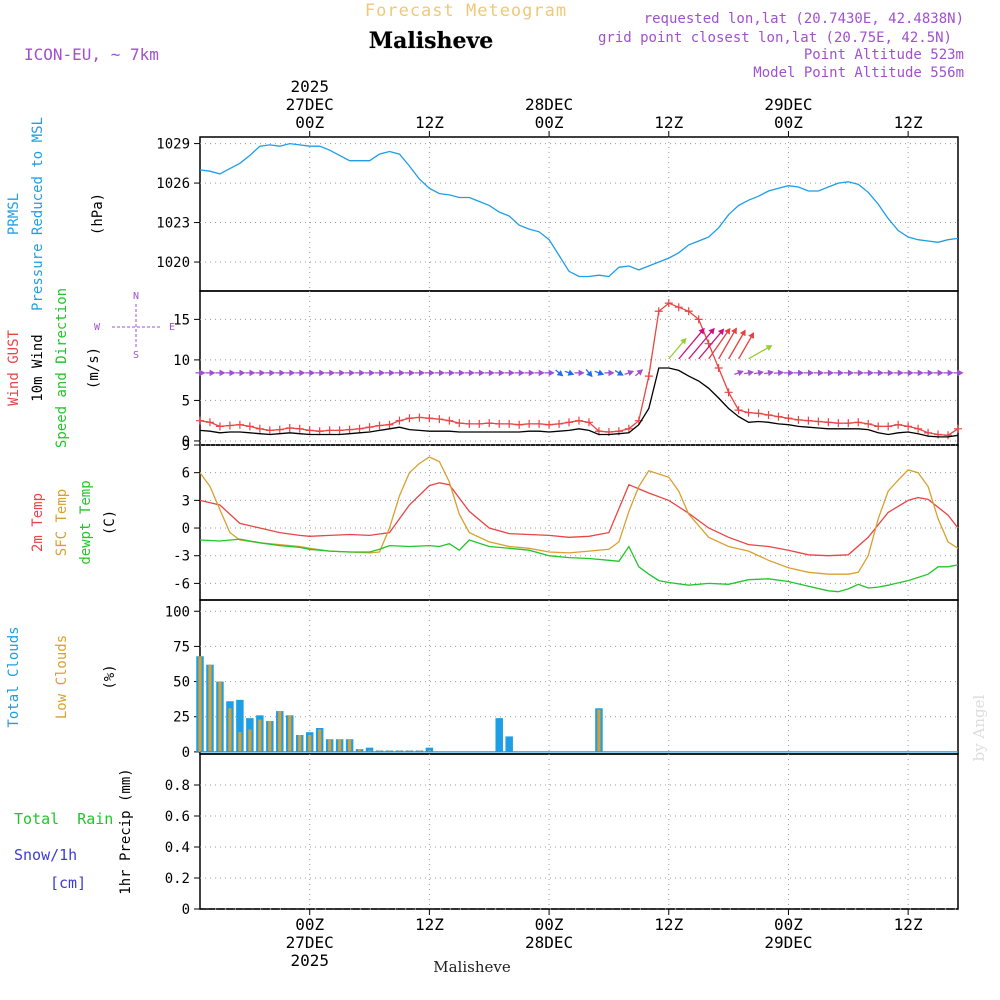  Describe the element at coordinates (97, 327) in the screenshot. I see `compass-w: W` at that location.